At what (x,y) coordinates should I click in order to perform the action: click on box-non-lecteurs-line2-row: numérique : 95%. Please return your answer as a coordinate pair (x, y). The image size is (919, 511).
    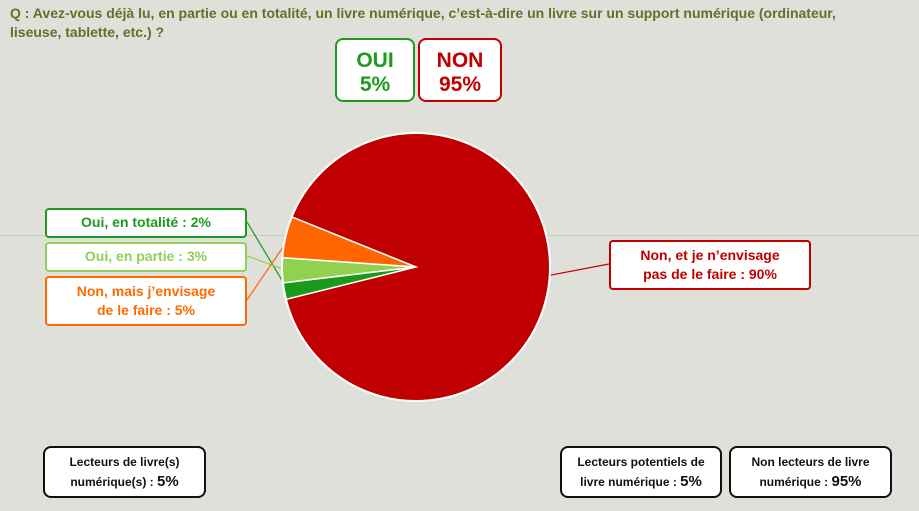
    Looking at the image, I should click on (810, 482).